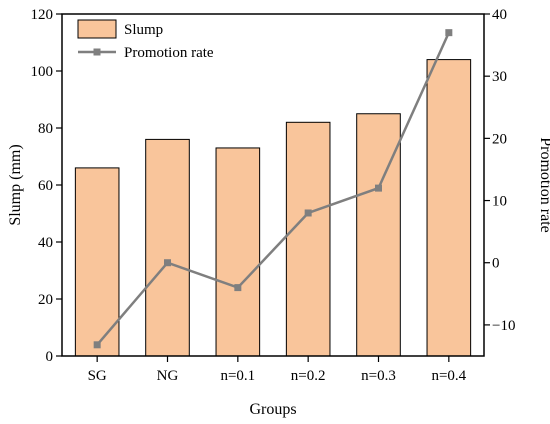 This screenshot has width=550, height=424. I want to click on y2-tick-label: −10, so click(503, 326).